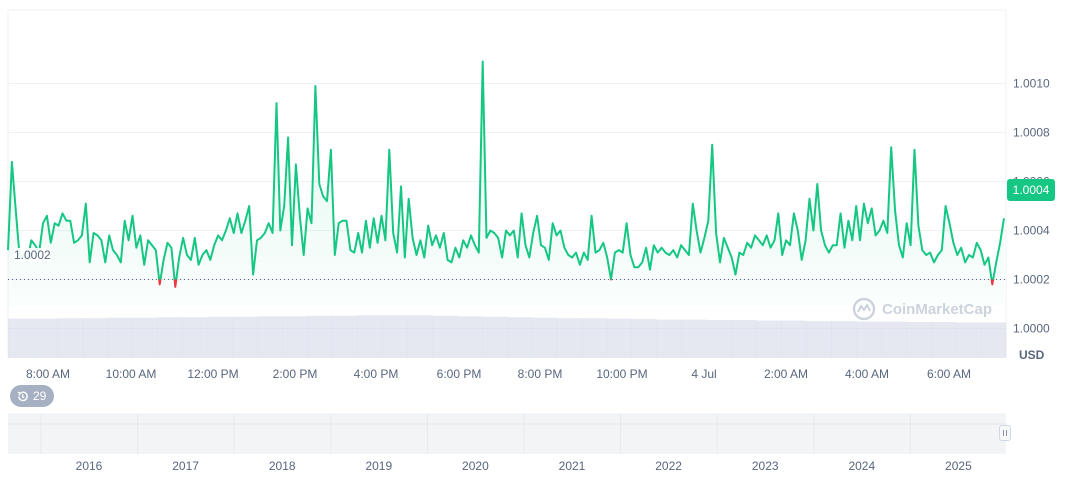  I want to click on coinmarketcap-logo-icon, so click(864, 309).